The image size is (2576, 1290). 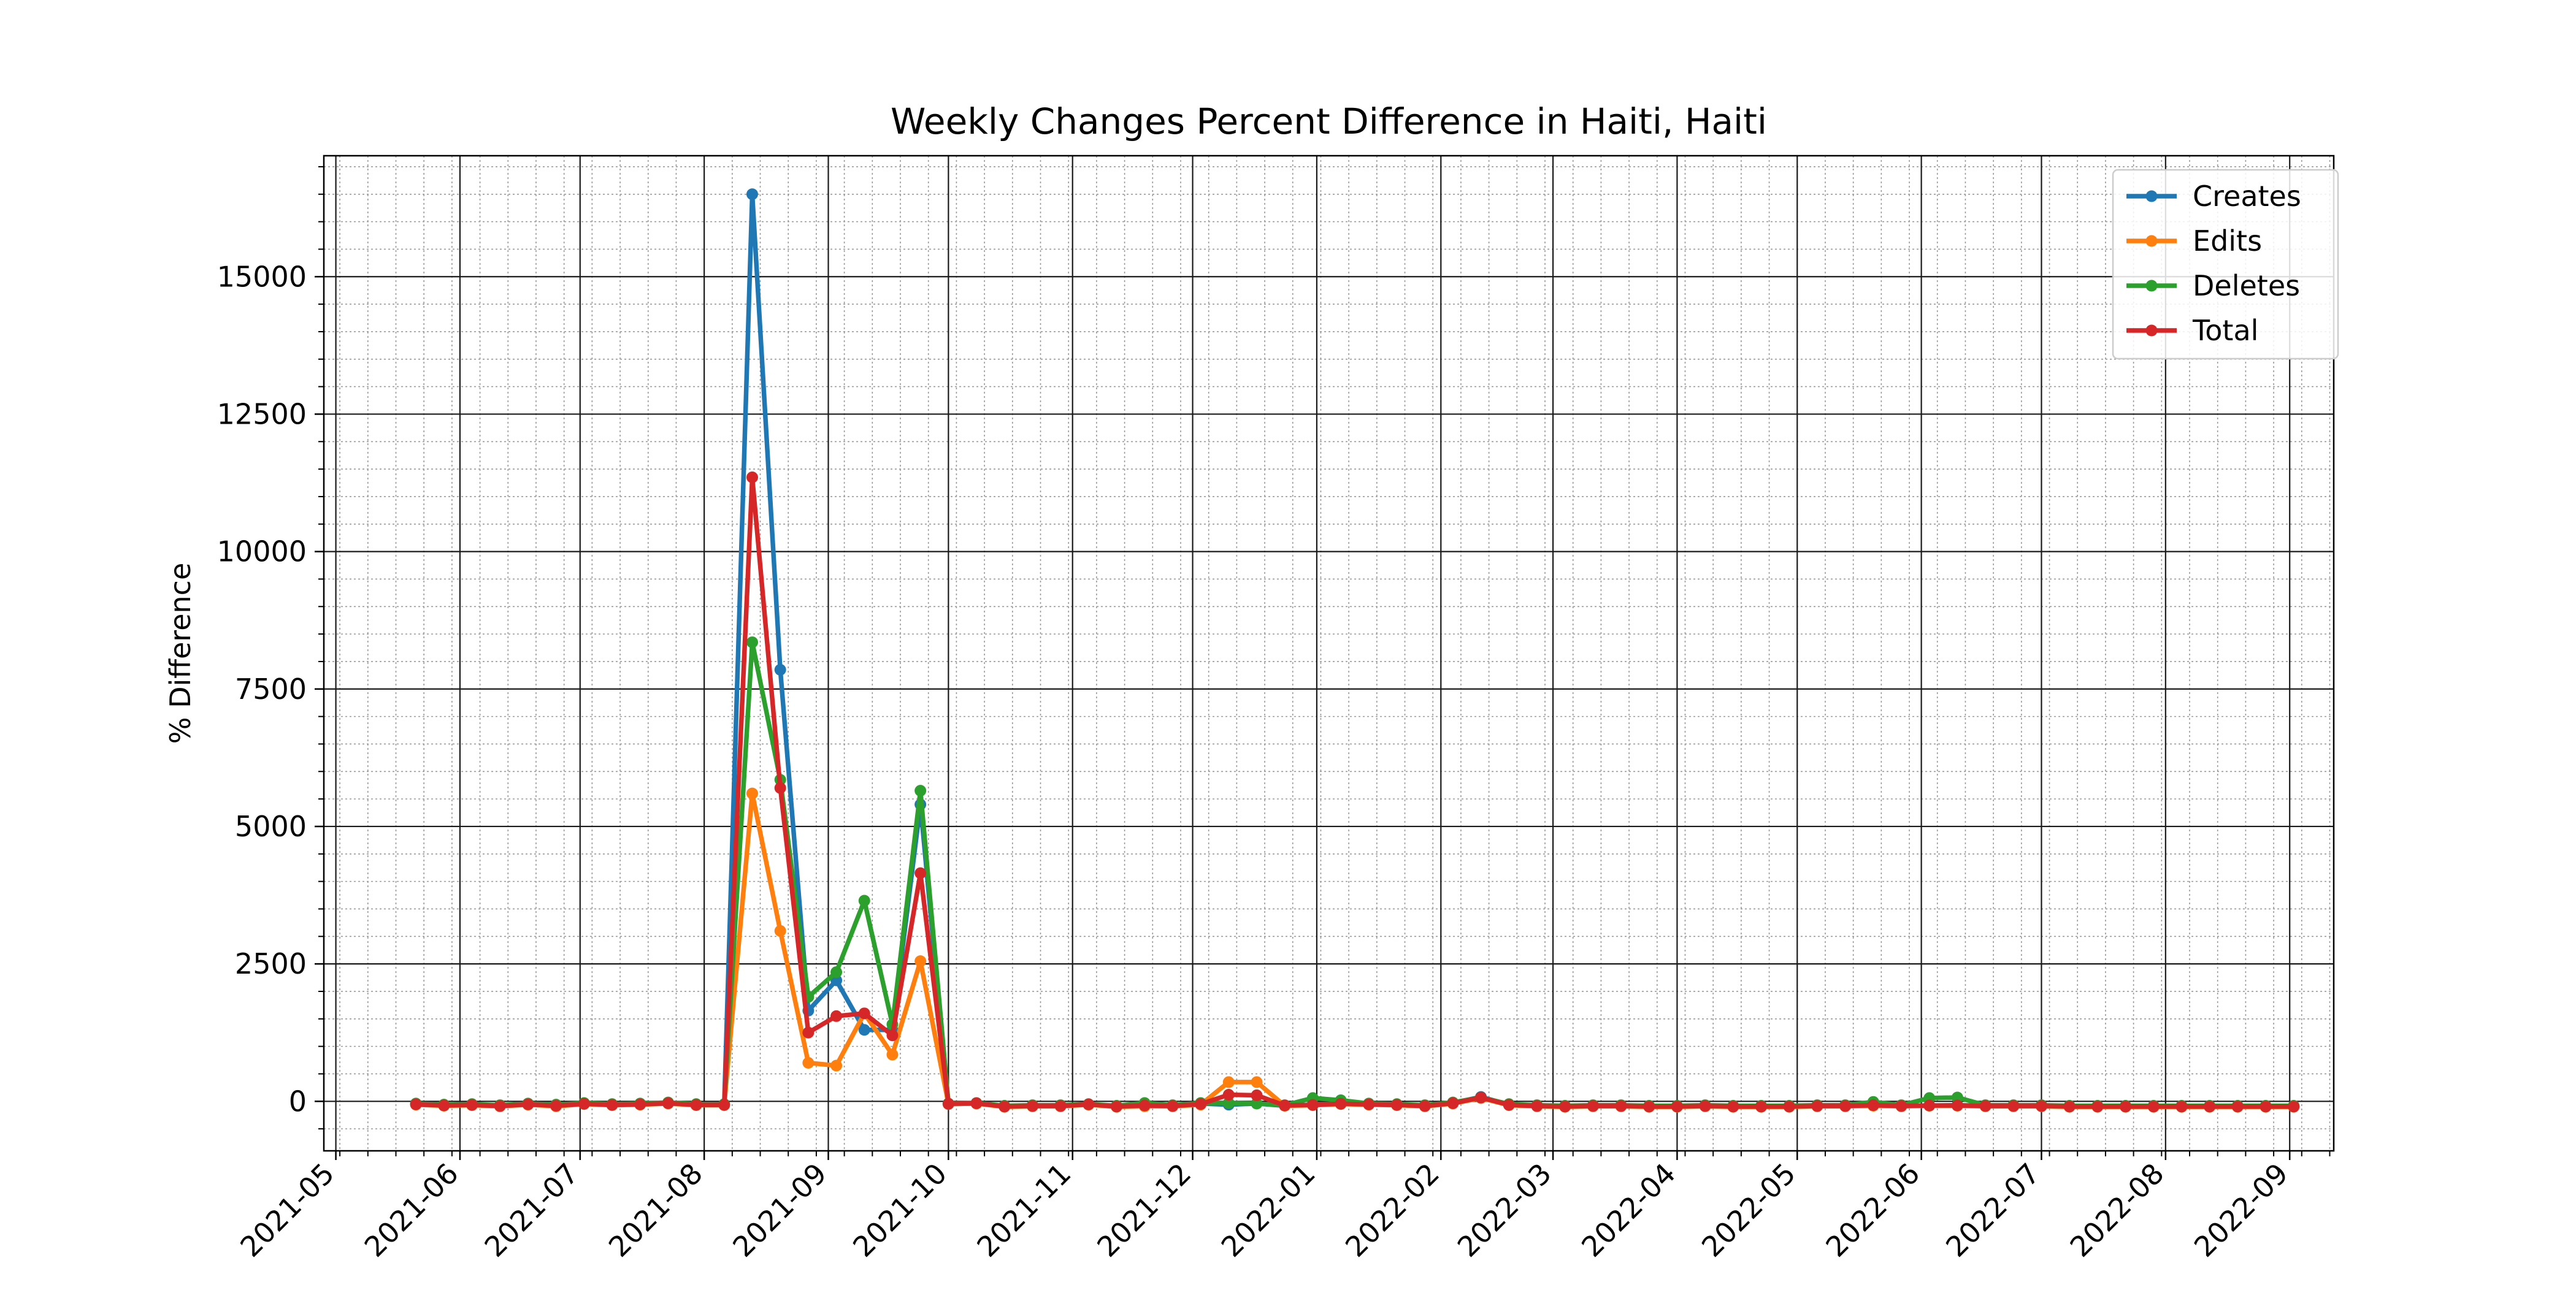 I want to click on y-tick-label: 15000, so click(x=262, y=276).